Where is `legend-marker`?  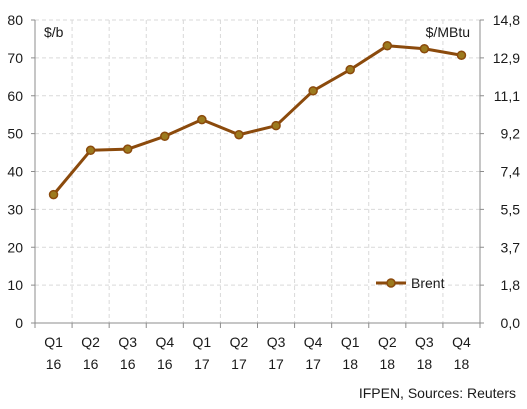
legend-marker is located at coordinates (391, 283).